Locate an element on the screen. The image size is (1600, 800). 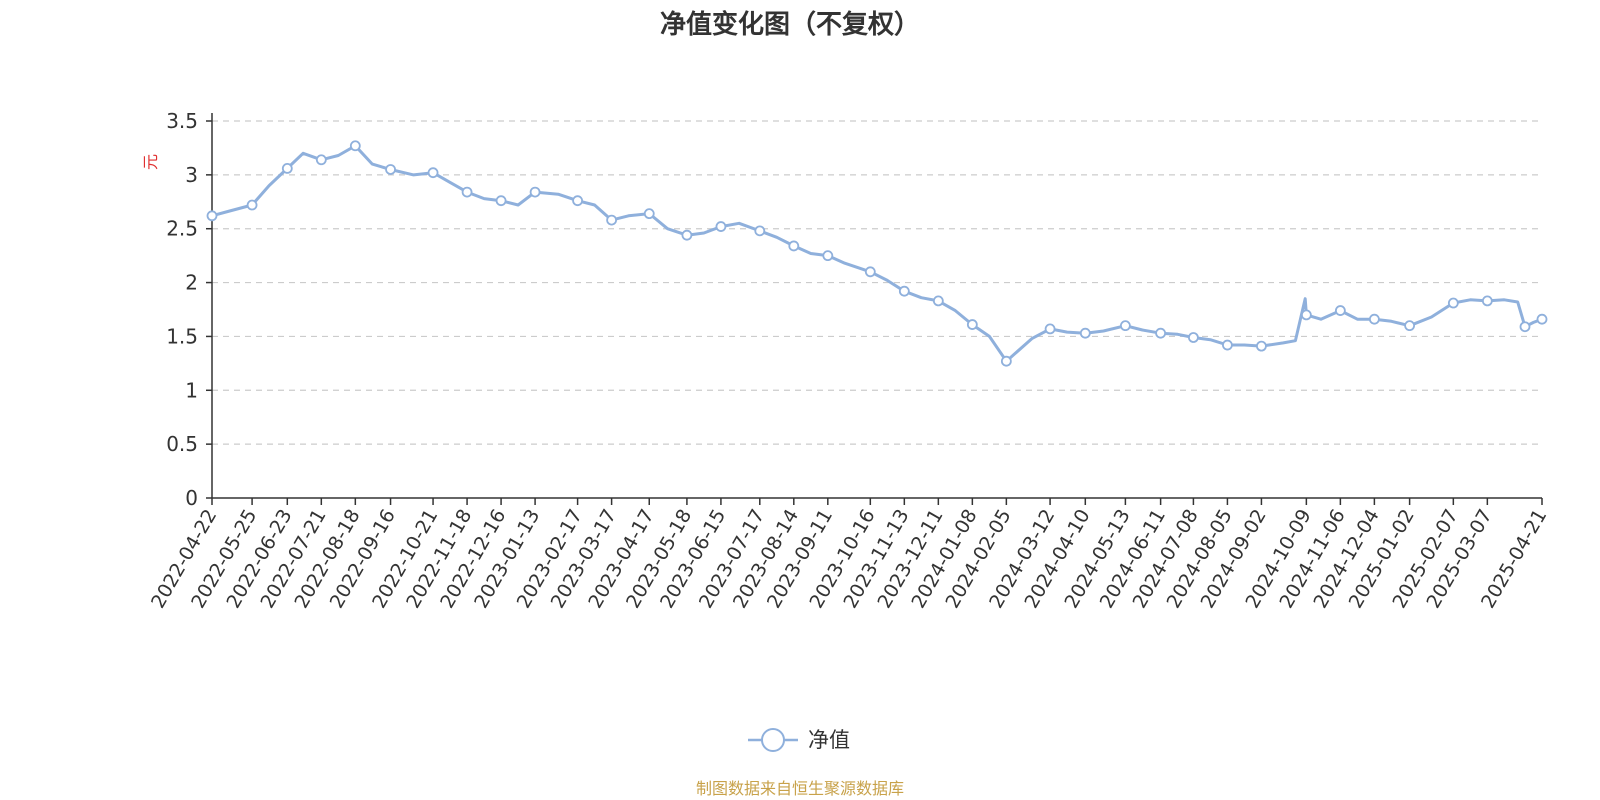
y-tick-label: 2.5 is located at coordinates (182, 229).